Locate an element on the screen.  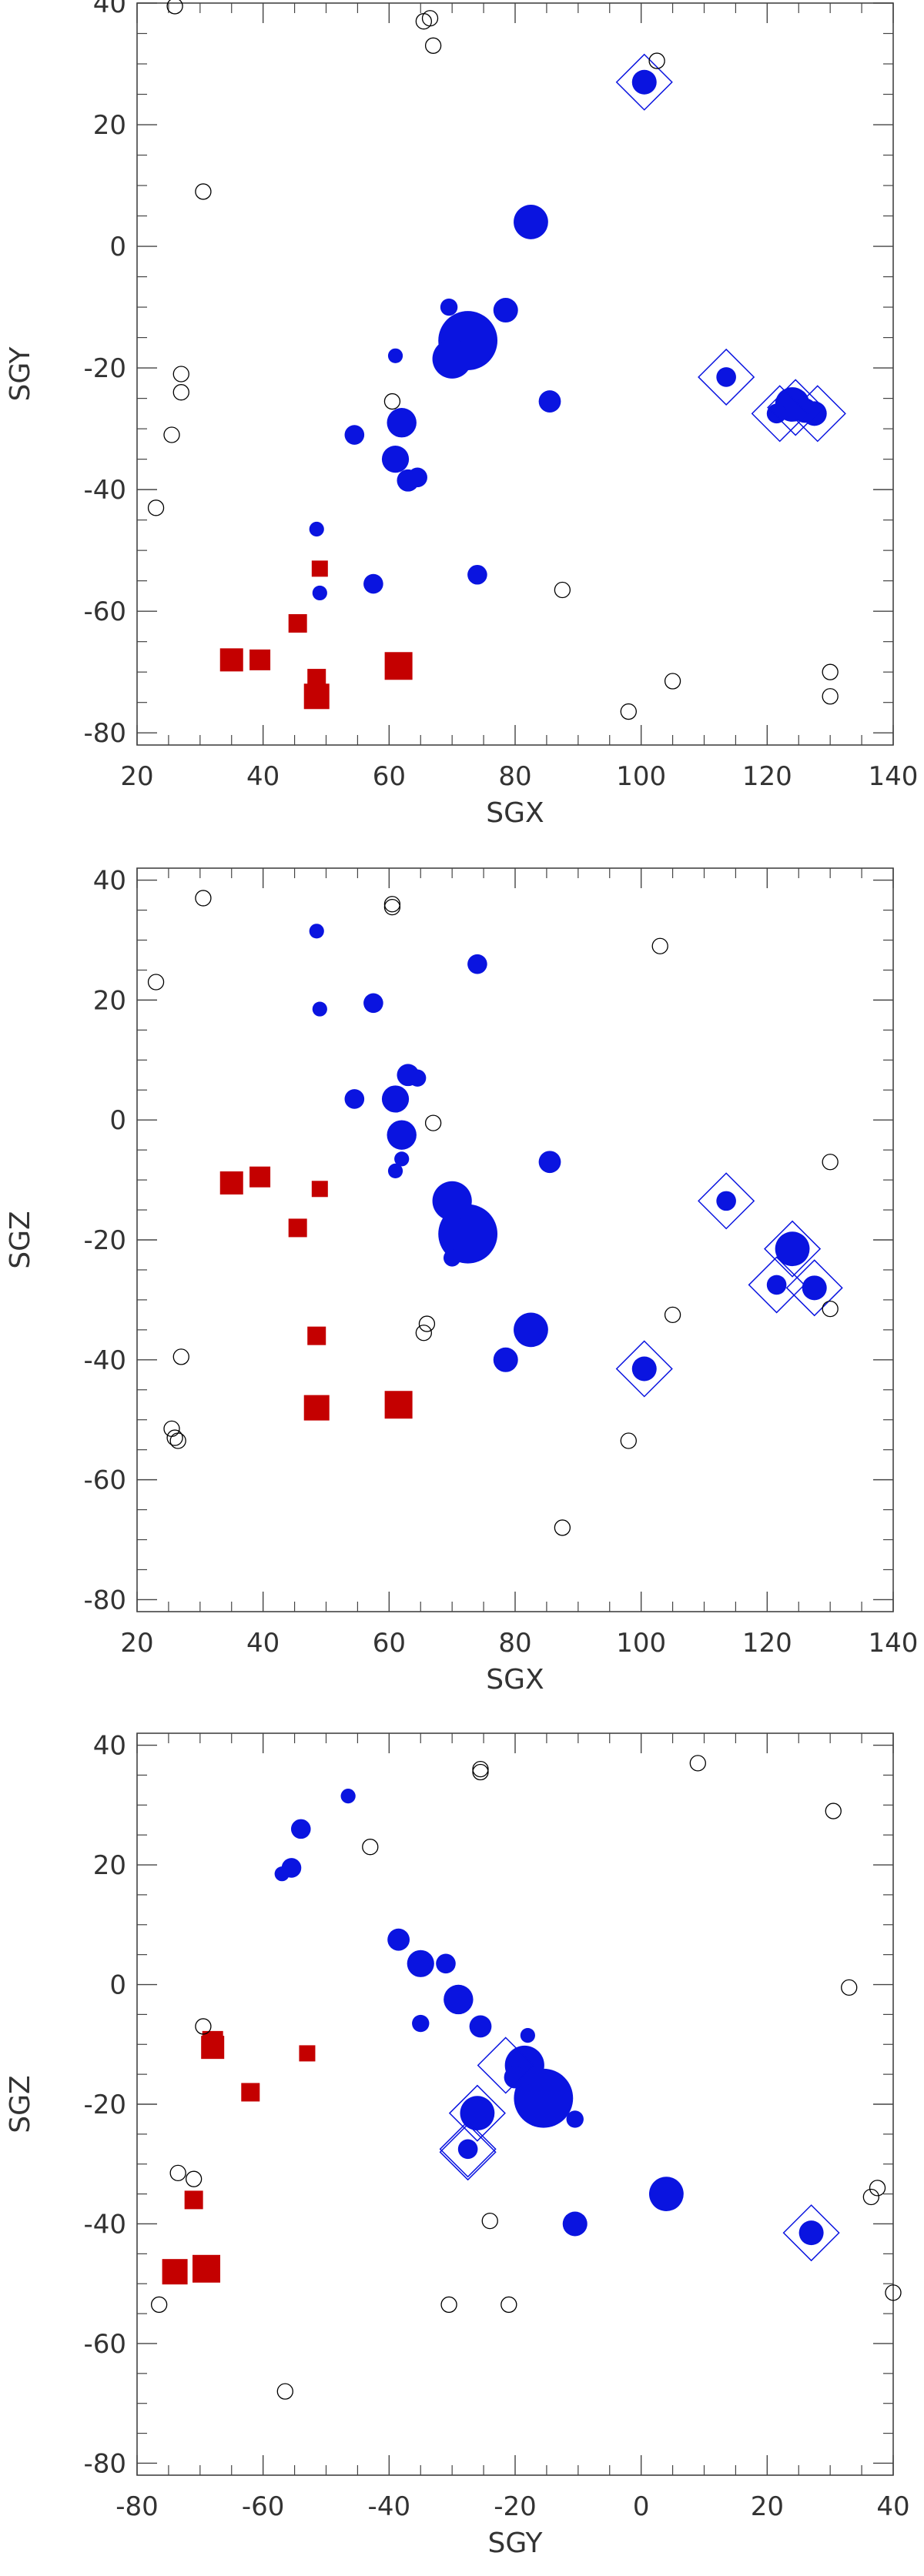
y-tick-label: -40 is located at coordinates (105, 491).